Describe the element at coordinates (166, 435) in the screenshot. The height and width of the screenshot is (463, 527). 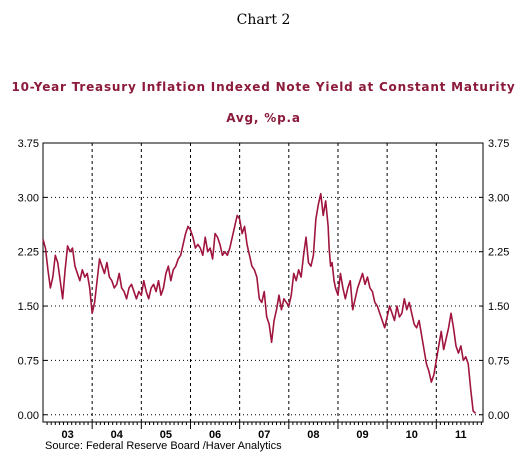
I see `x-tick-label: 05` at that location.